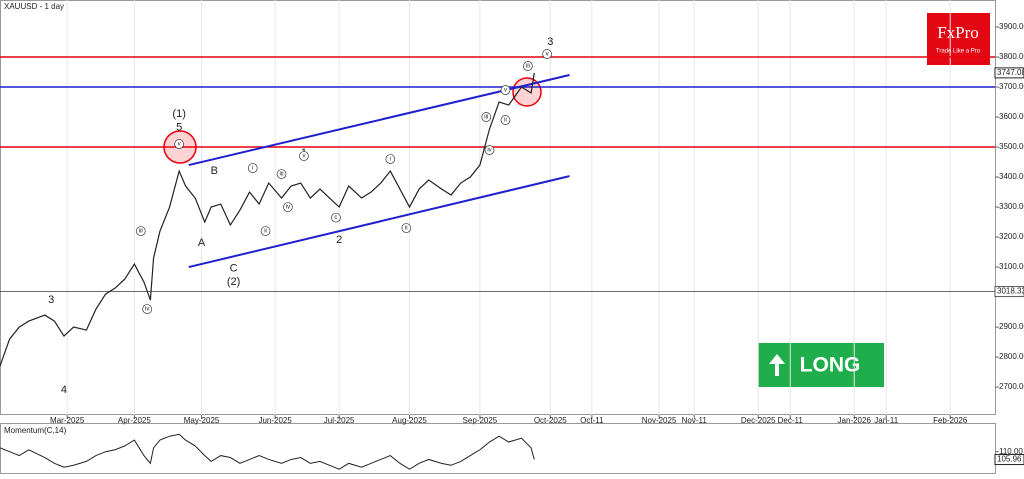 The height and width of the screenshot is (479, 1024). I want to click on x-tick-label: Jun-2025, so click(275, 420).